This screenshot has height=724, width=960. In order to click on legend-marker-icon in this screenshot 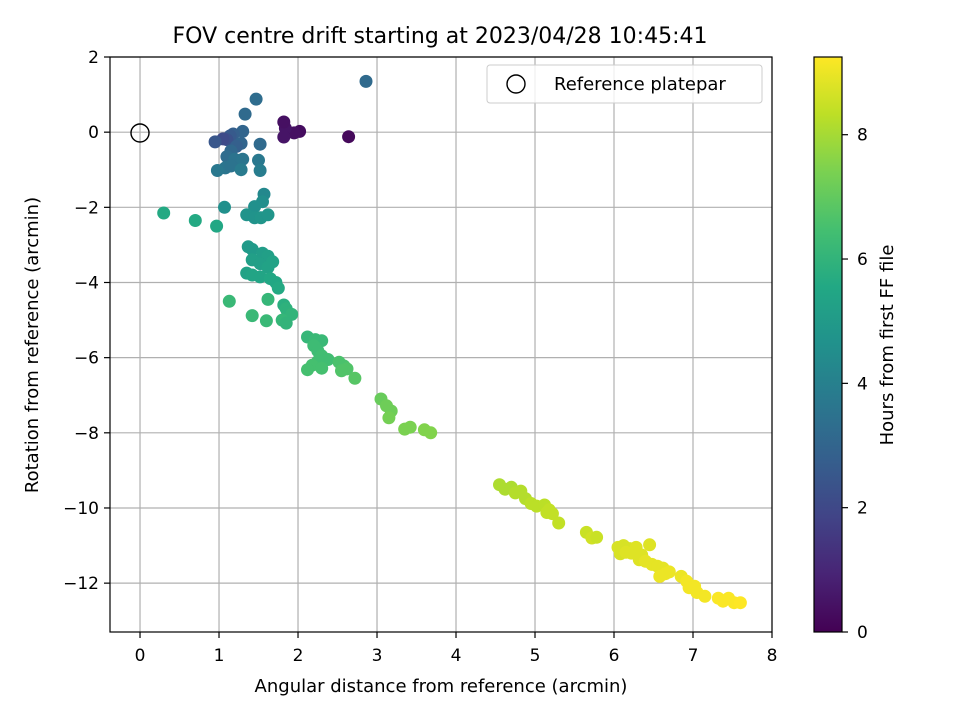, I will do `click(516, 84)`.